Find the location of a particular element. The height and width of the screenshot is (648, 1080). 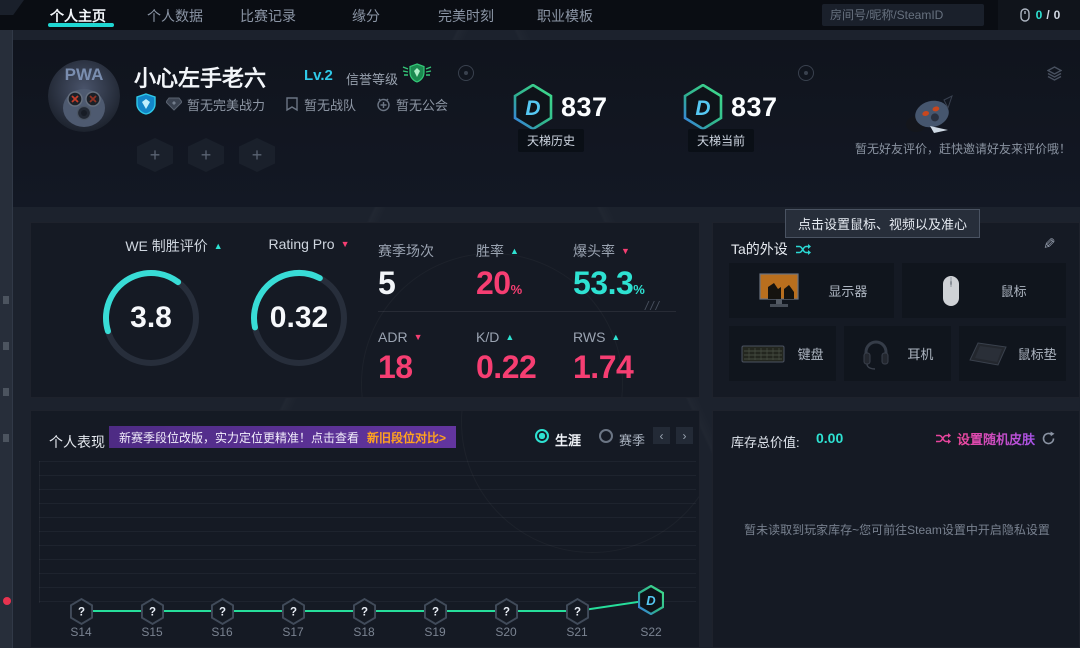

season-label: S14 is located at coordinates (81, 632).